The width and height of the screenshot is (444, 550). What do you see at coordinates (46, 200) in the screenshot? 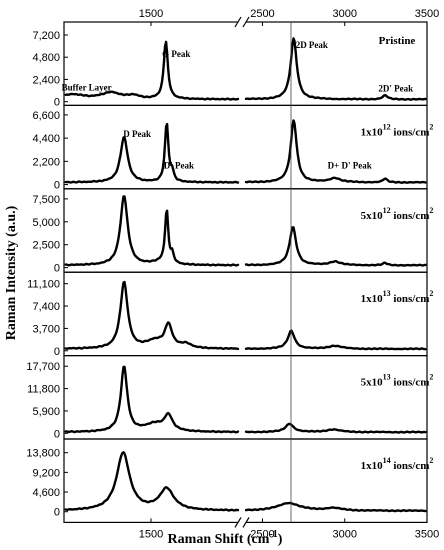
I see `y-tick-label: 7,500` at bounding box center [46, 200].